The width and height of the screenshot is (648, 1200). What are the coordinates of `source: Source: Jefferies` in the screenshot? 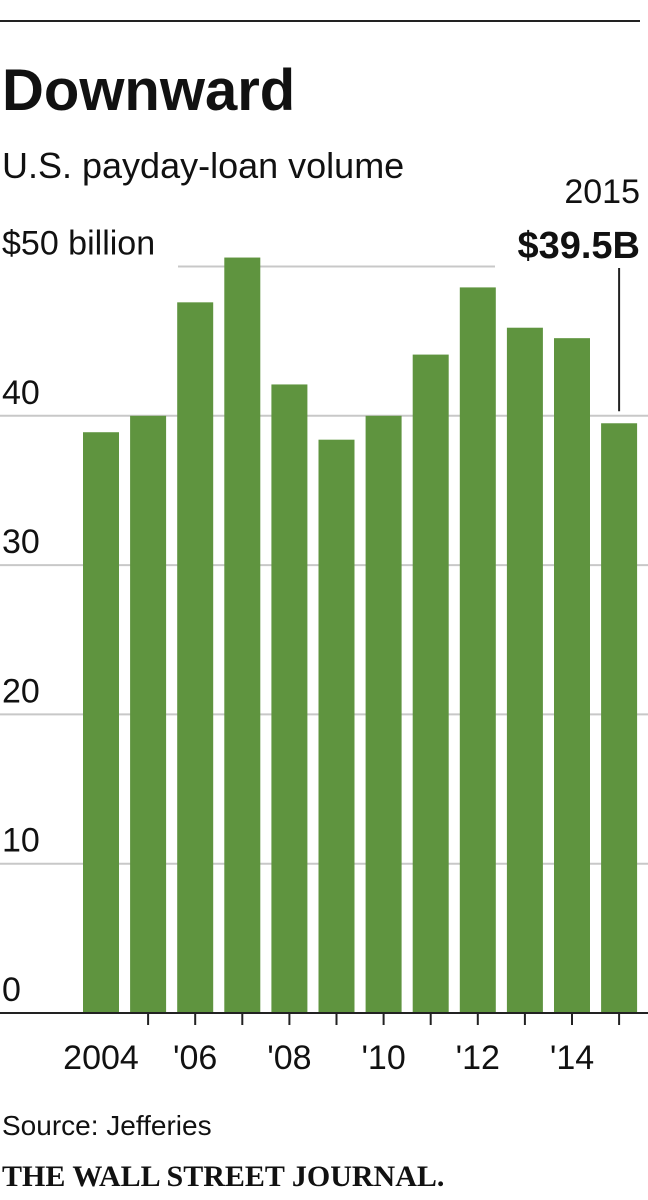 It's located at (107, 1125).